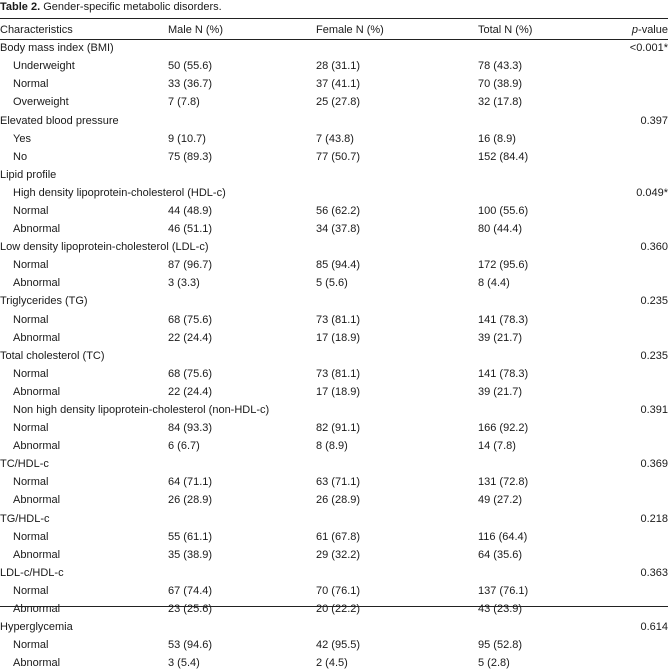 The image size is (668, 672). What do you see at coordinates (500, 66) in the screenshot?
I see `total-value: 78 (43.3)` at bounding box center [500, 66].